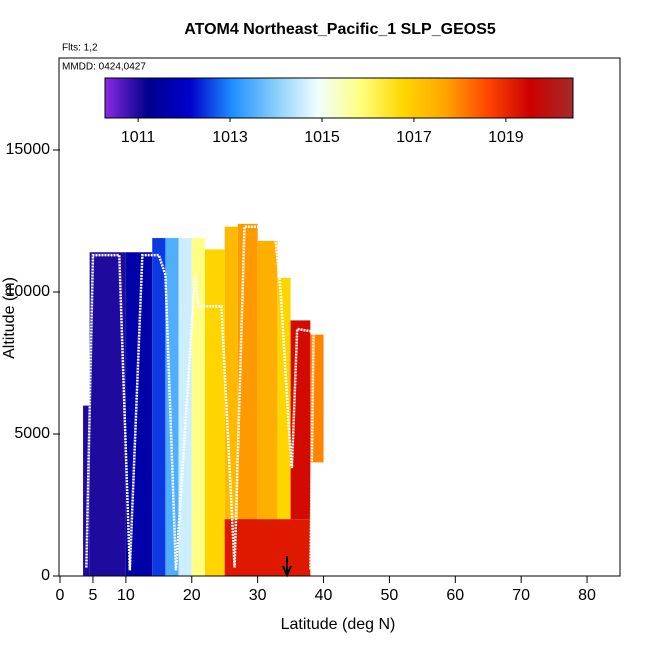 This screenshot has width=650, height=650. I want to click on colorbar: 1011 1013 1015 1017 1019, so click(339, 111).